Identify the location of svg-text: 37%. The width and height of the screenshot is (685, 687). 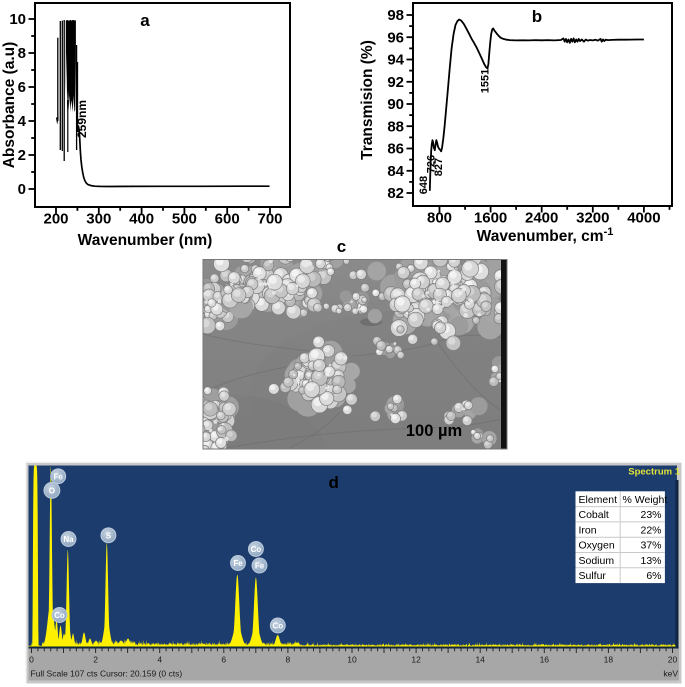
(650, 546).